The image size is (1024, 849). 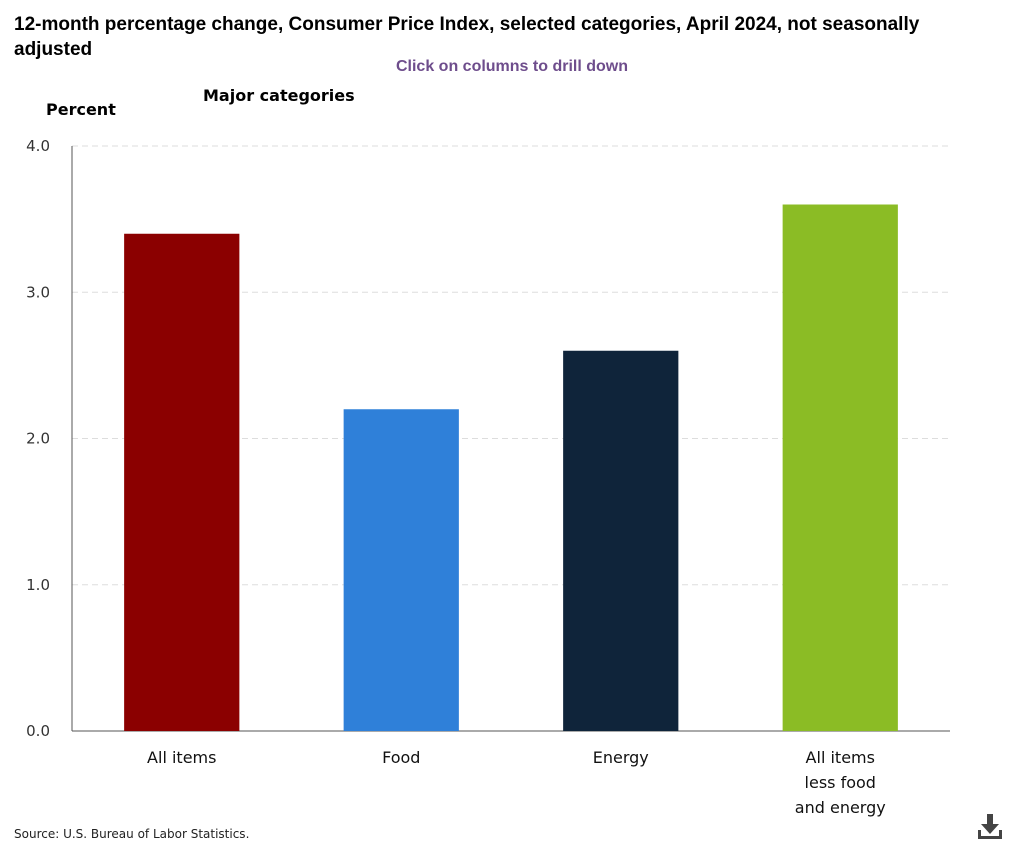 What do you see at coordinates (991, 827) in the screenshot?
I see `download-icon` at bounding box center [991, 827].